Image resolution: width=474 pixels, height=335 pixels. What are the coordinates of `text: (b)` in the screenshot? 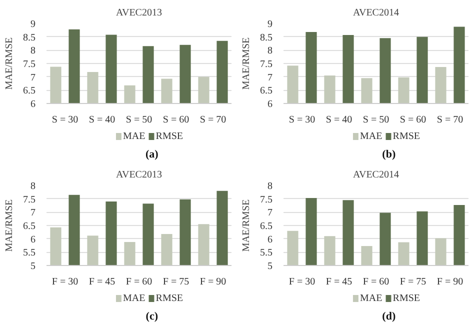 It's located at (389, 154).